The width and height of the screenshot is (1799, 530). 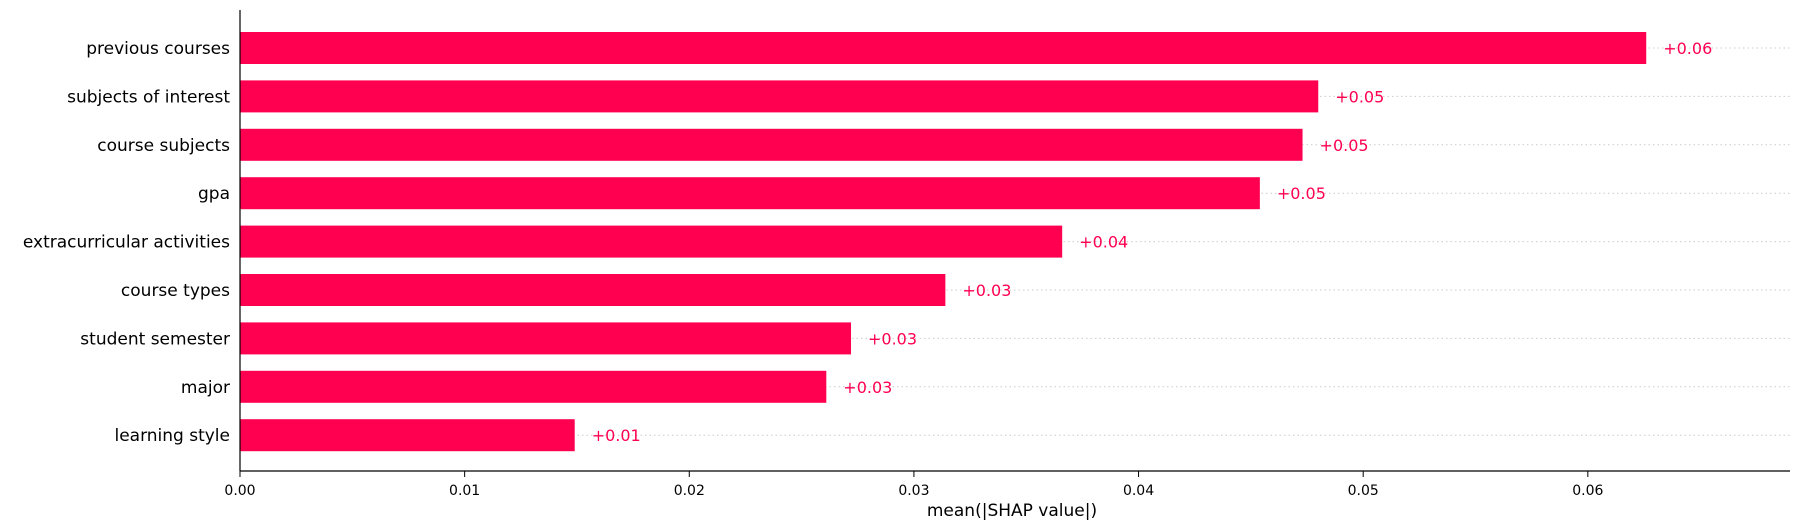 I want to click on value-label: +0.04, so click(x=1103, y=242).